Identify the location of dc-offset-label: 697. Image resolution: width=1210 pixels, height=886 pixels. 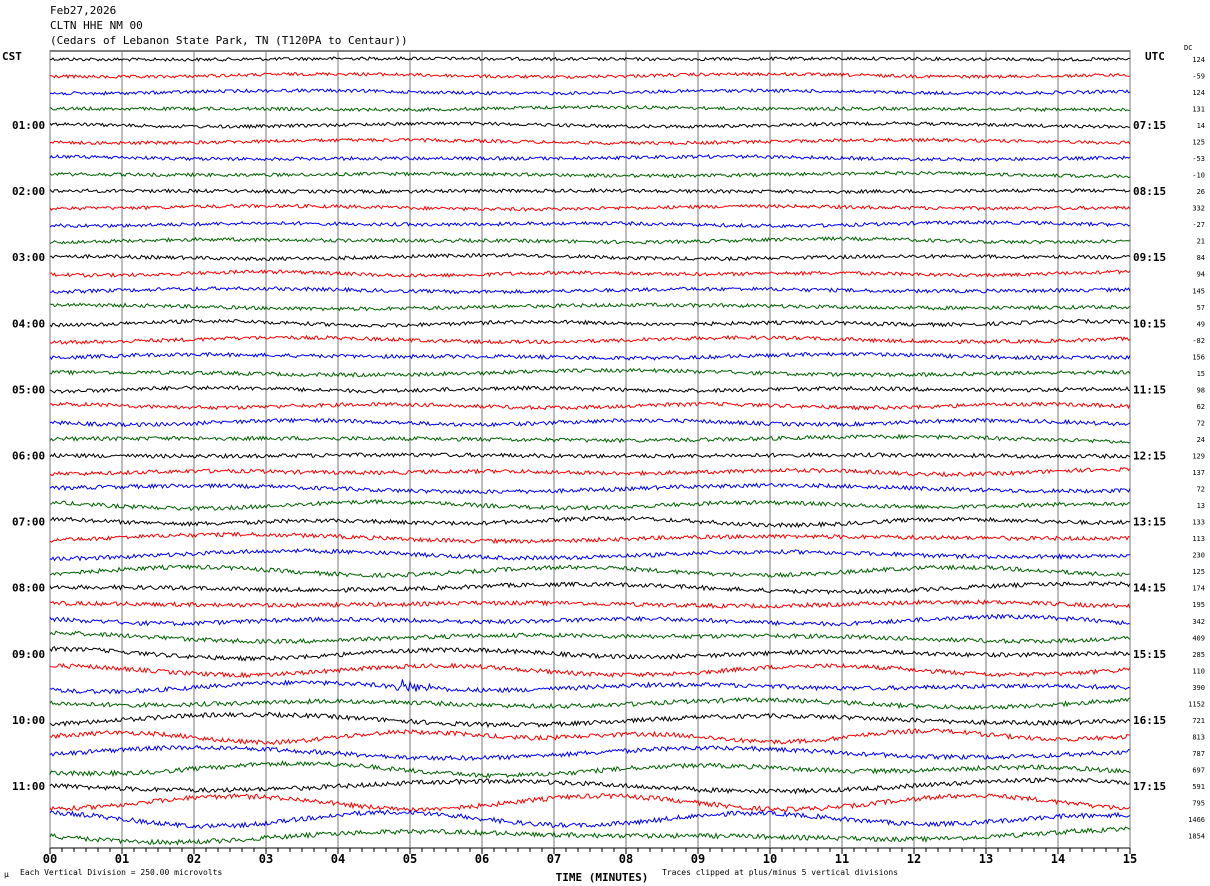
(1198, 770).